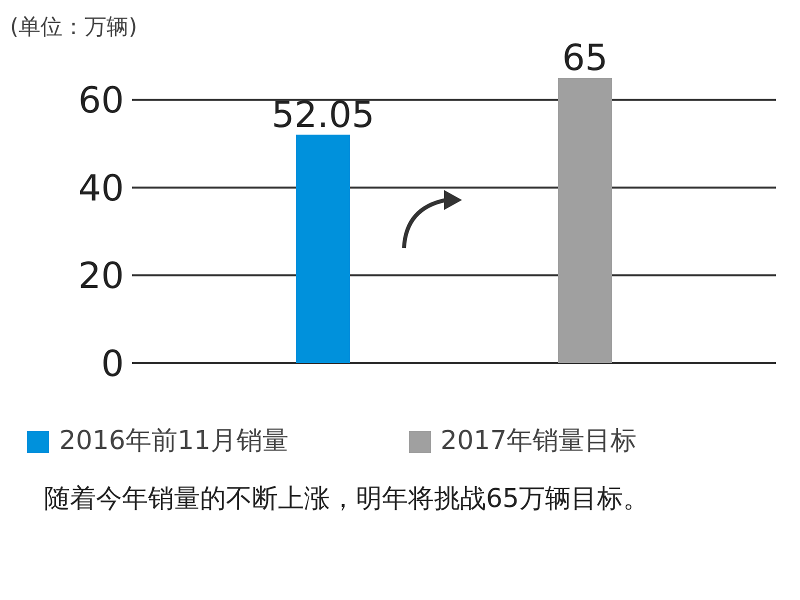 The image size is (800, 600). Describe the element at coordinates (174, 441) in the screenshot. I see `legend-label: 2016年前11月销量` at that location.